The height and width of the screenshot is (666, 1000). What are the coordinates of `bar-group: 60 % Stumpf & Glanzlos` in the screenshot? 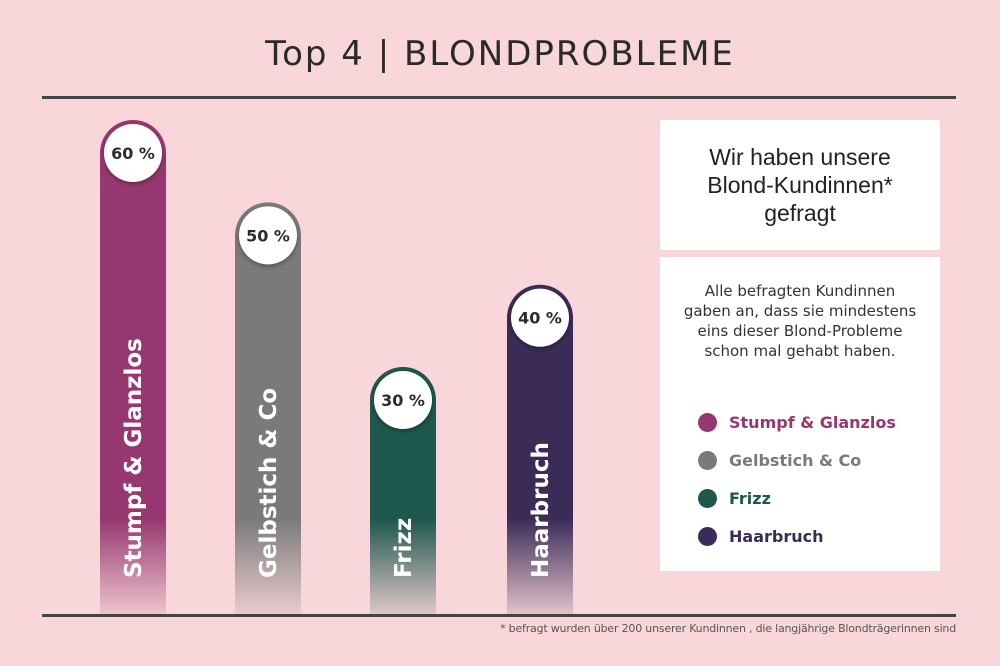 It's located at (133, 367).